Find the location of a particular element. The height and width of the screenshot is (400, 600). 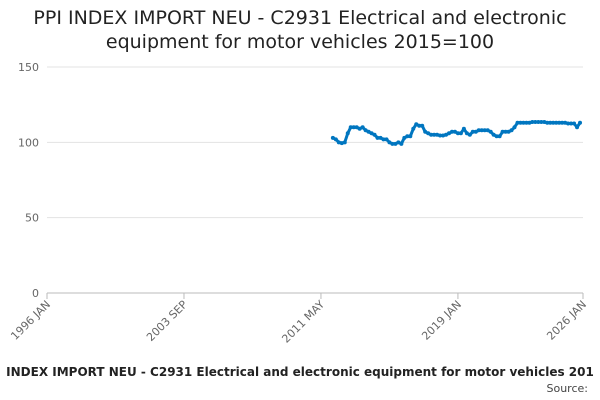

y-tick-label: 150 is located at coordinates (28, 67).